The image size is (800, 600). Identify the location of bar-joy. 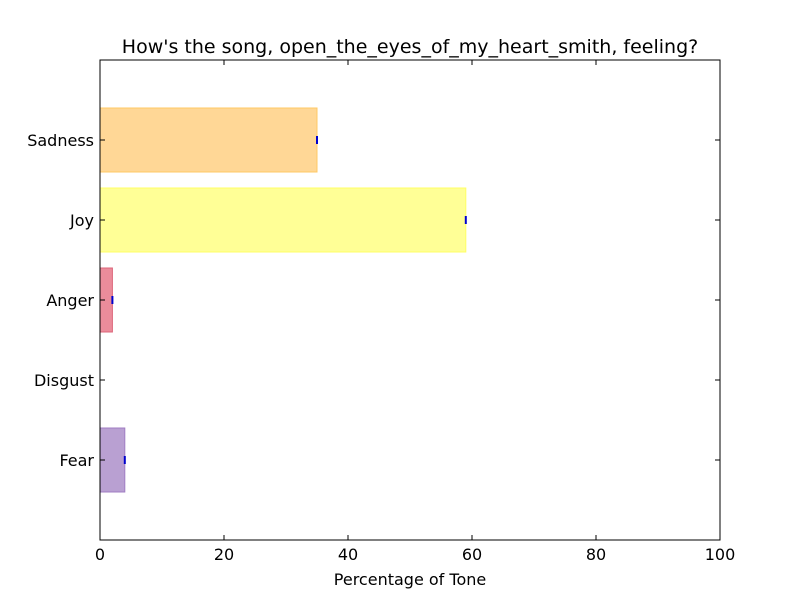
(283, 220).